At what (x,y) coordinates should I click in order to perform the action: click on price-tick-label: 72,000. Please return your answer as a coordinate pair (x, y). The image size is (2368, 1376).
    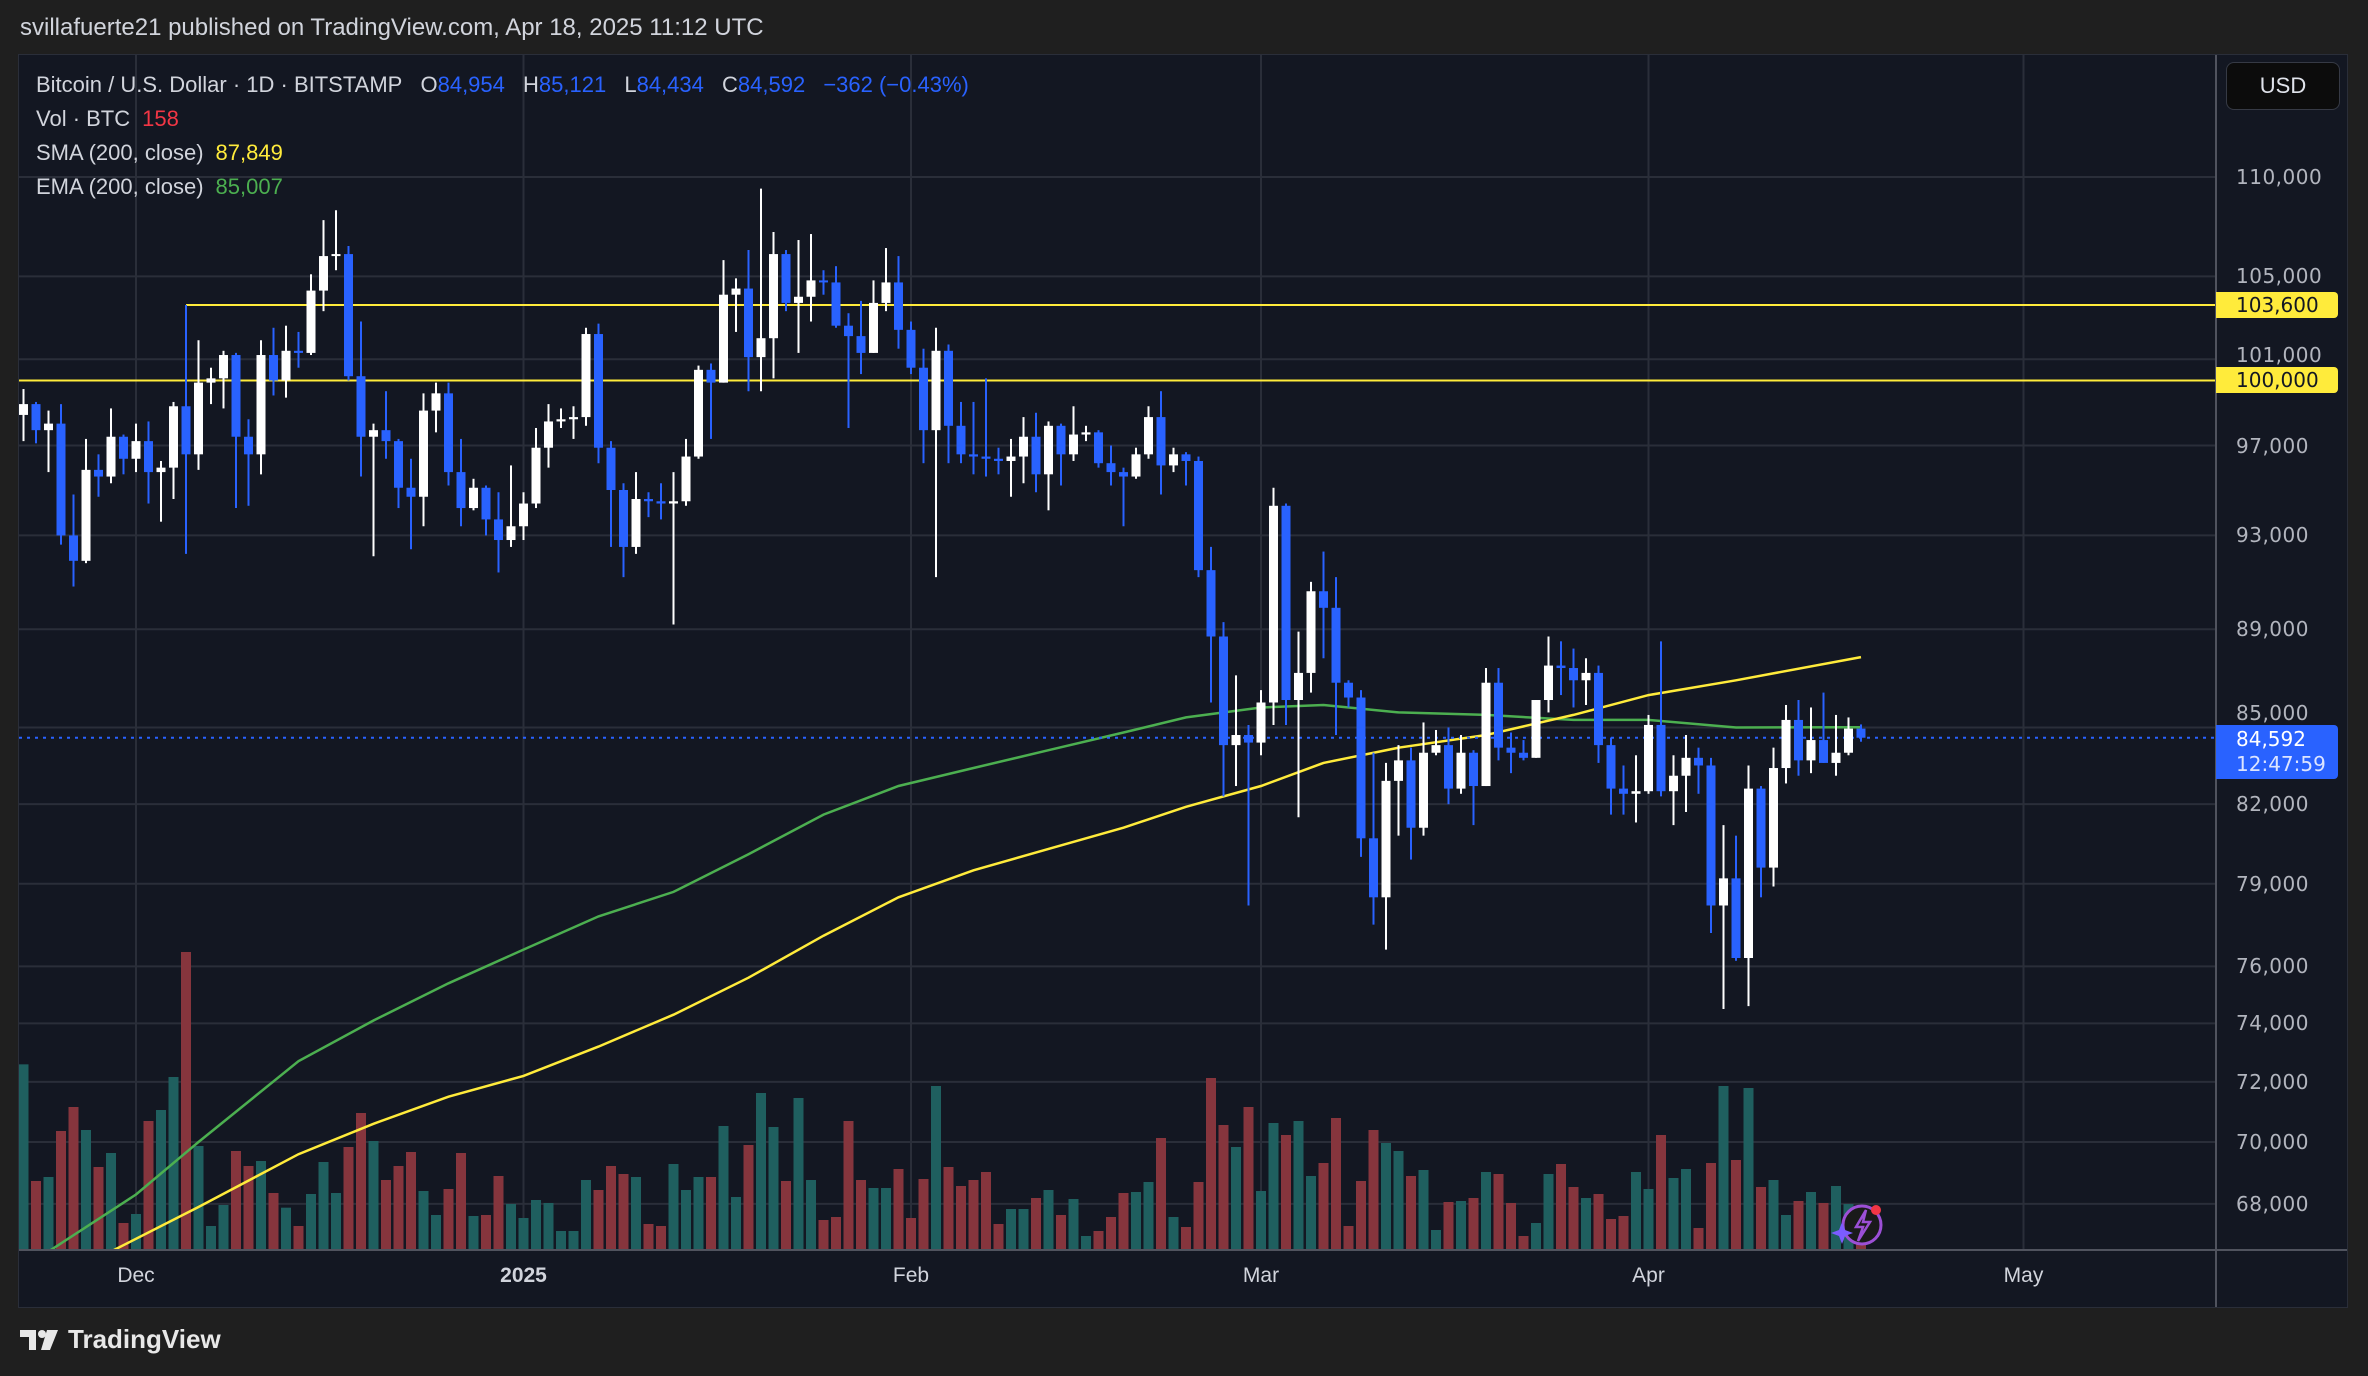
    Looking at the image, I should click on (2272, 1081).